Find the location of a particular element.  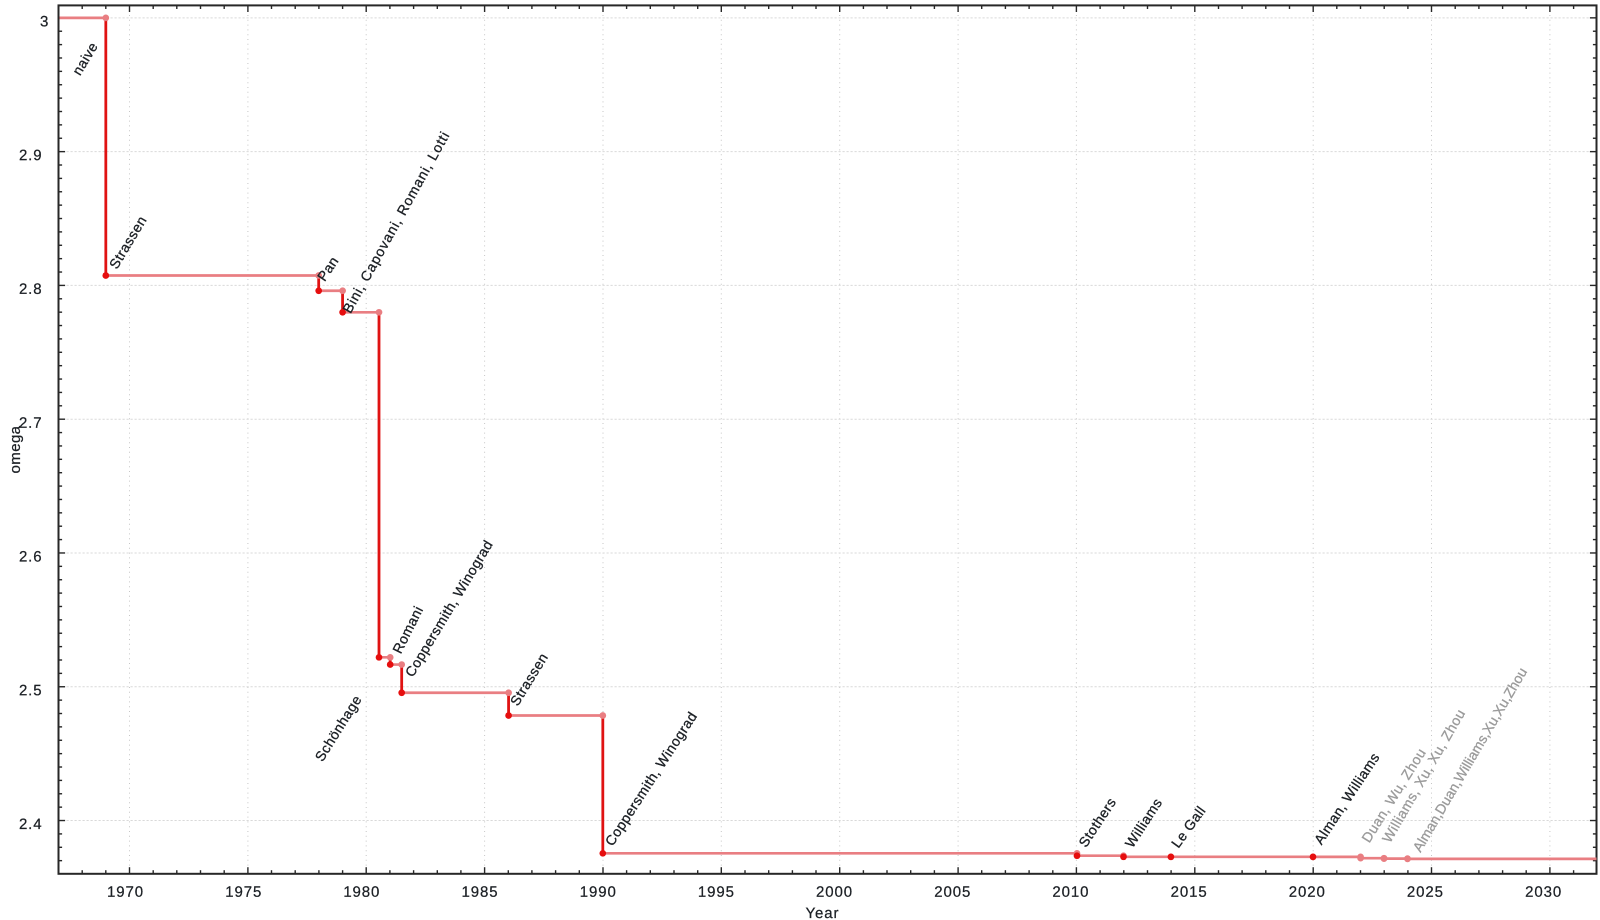

svg-text: 2020 is located at coordinates (1307, 892).